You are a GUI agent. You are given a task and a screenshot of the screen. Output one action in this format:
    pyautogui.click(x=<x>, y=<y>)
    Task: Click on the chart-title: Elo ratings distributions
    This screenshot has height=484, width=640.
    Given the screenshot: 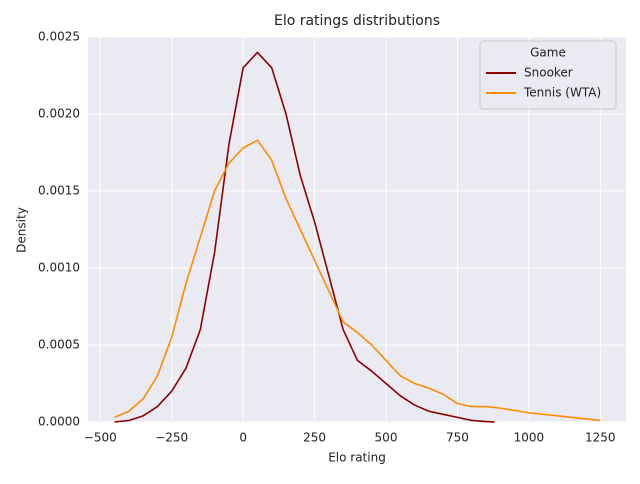 What is the action you would take?
    pyautogui.click(x=357, y=21)
    